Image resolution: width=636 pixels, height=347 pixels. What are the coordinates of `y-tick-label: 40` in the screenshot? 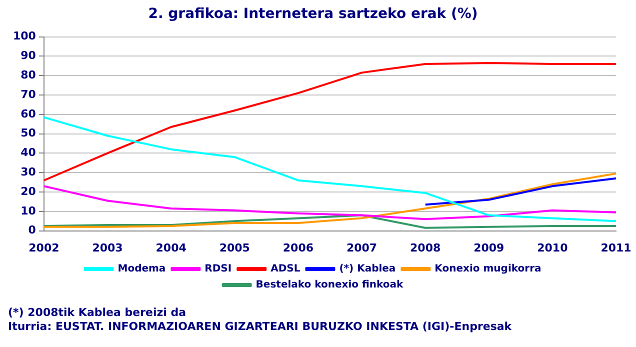 It's located at (28, 153).